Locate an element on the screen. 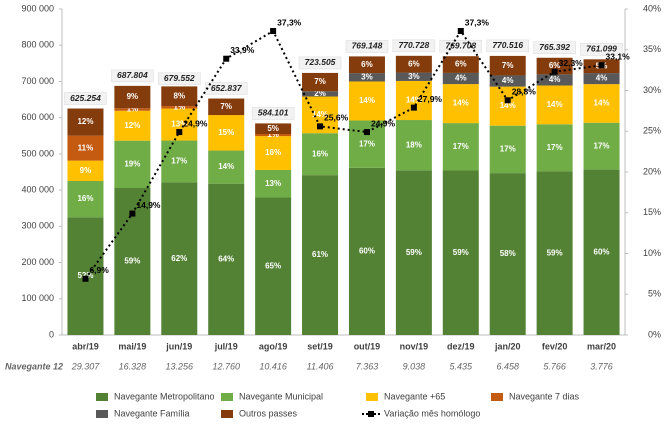 The width and height of the screenshot is (668, 438). share-label: 12% is located at coordinates (132, 125).